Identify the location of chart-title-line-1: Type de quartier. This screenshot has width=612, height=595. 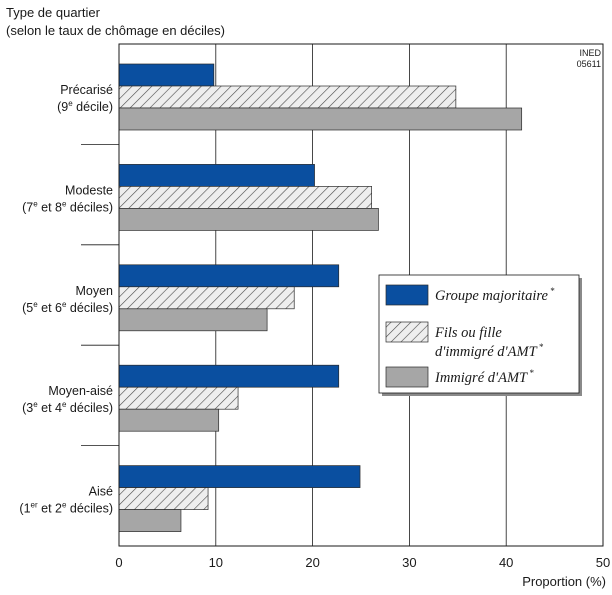
(53, 12).